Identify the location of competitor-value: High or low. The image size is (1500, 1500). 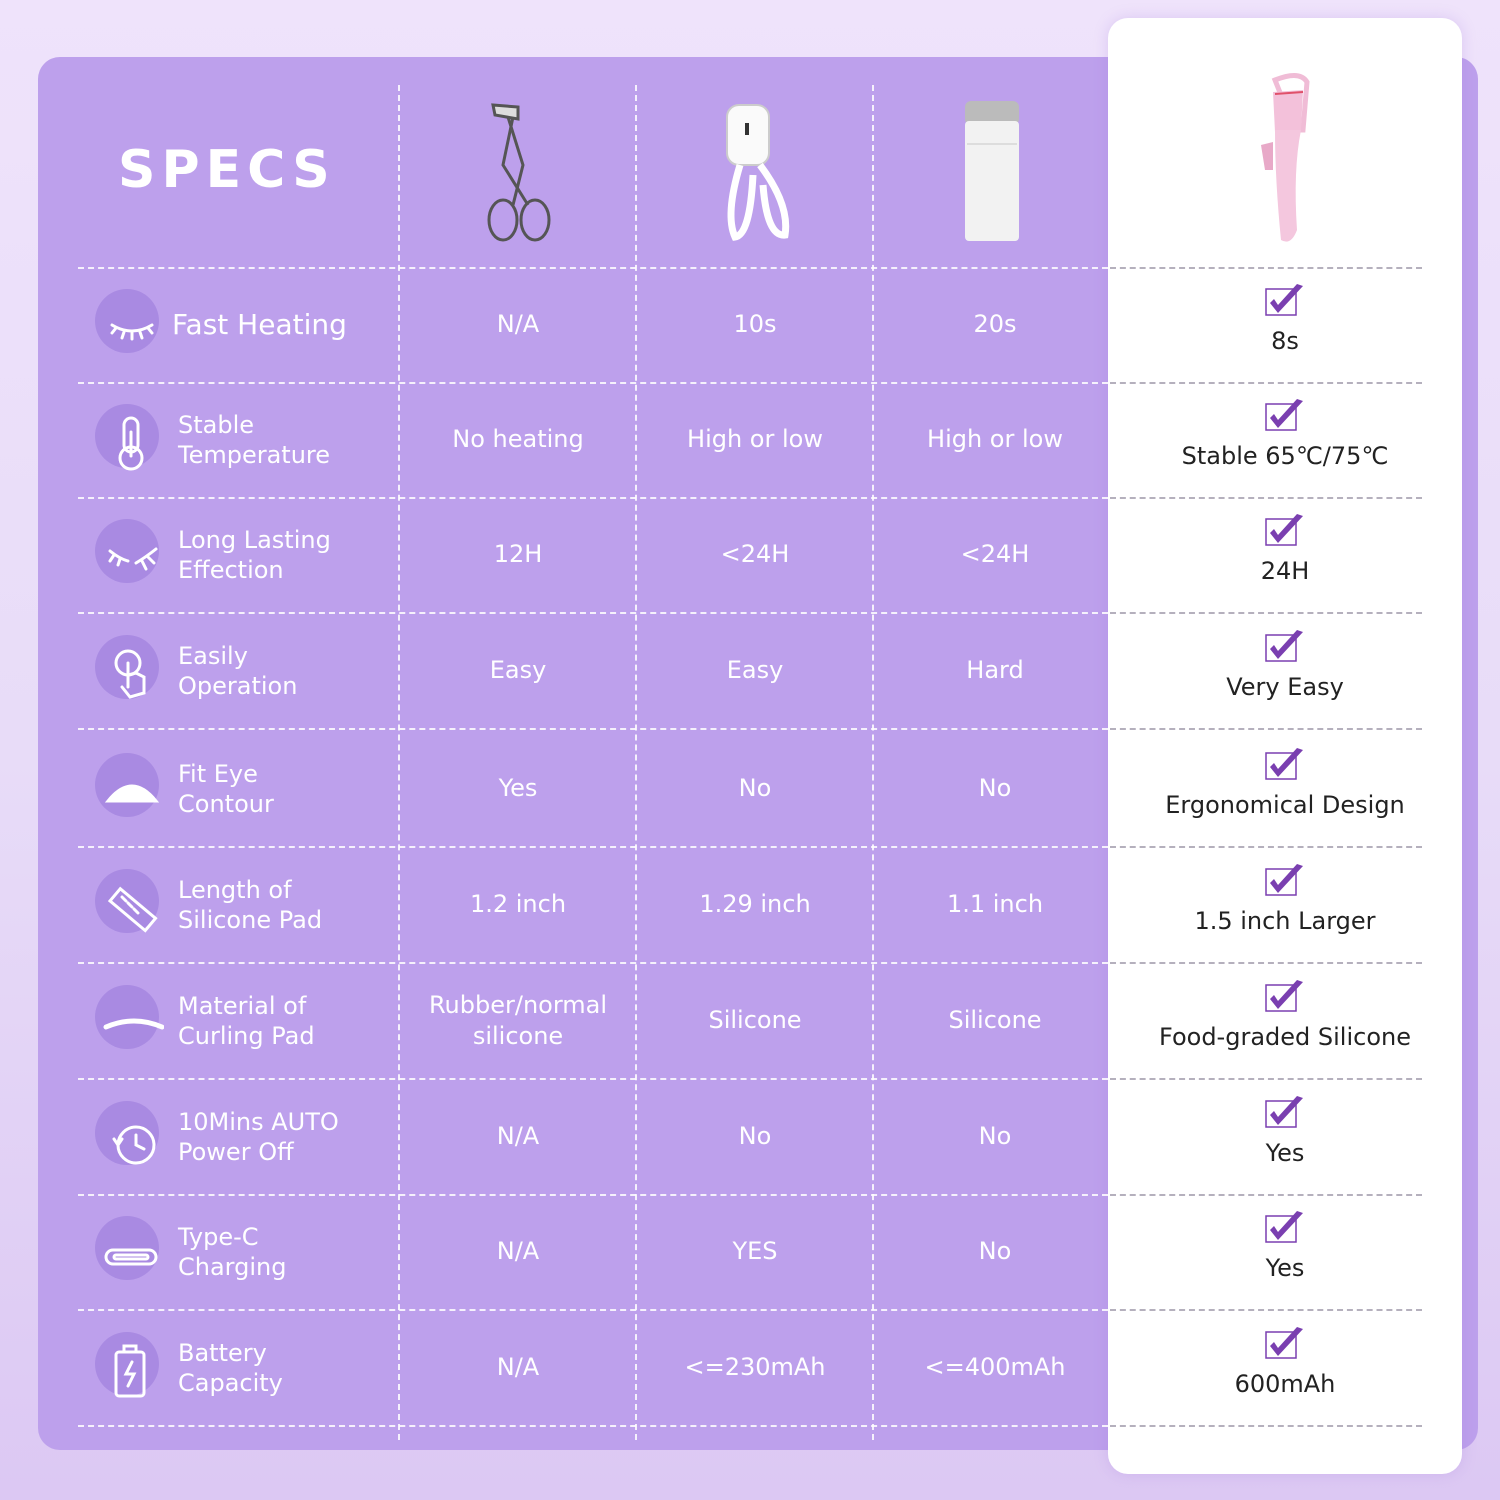
(755, 439).